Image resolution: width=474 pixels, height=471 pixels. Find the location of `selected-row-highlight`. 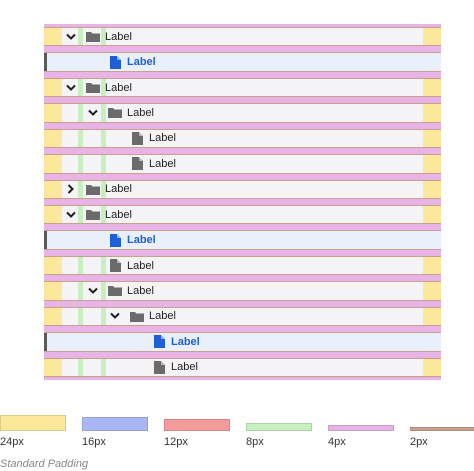

selected-row-highlight is located at coordinates (242, 342).